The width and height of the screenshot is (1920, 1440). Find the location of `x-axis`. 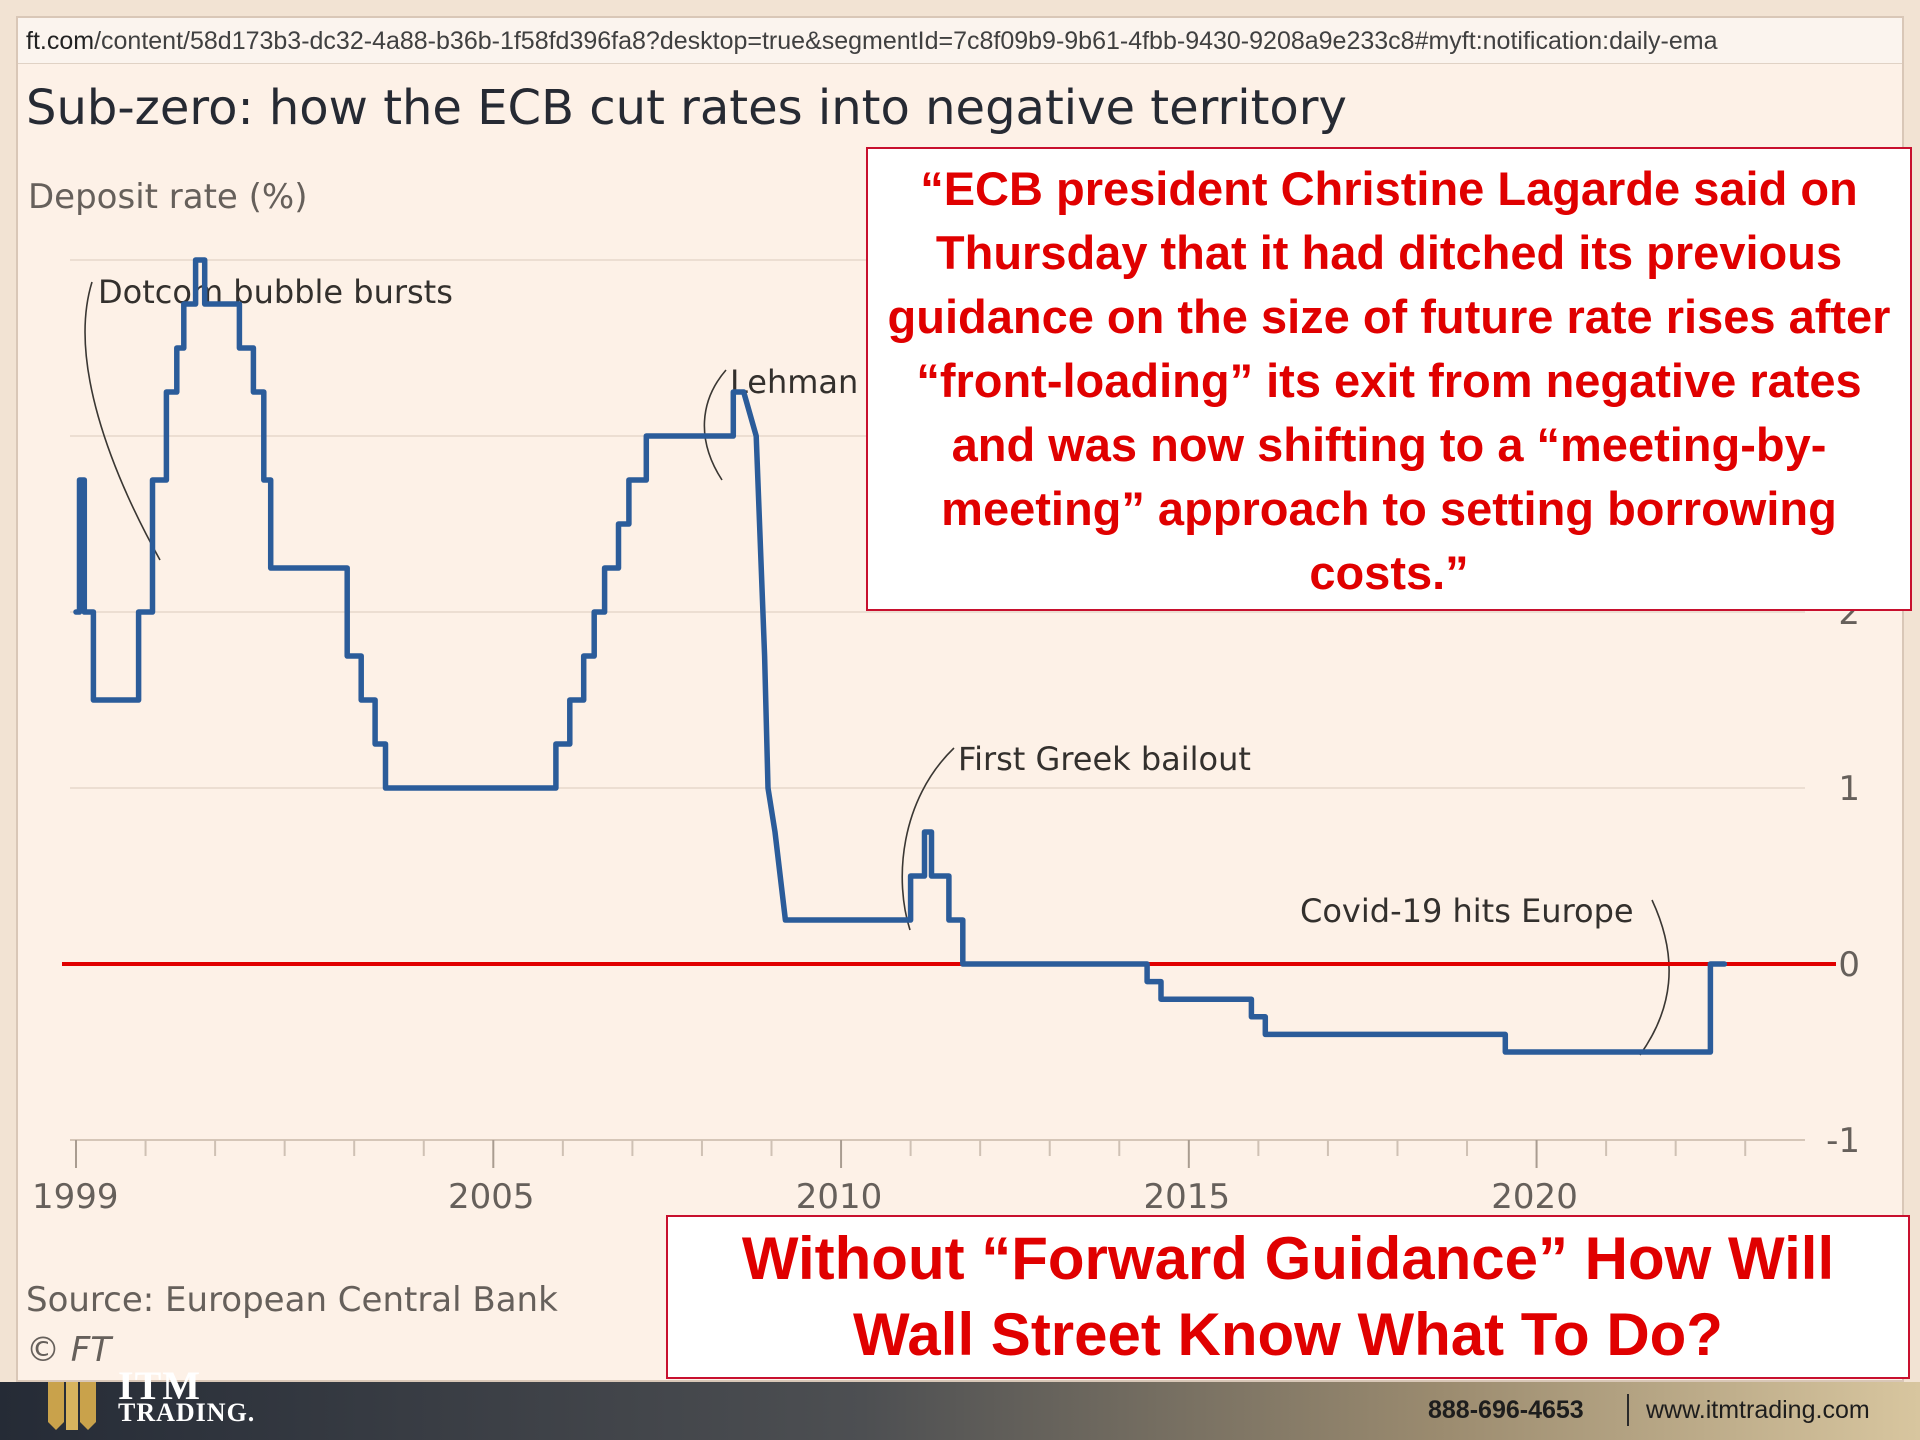

x-axis is located at coordinates (937, 1153).